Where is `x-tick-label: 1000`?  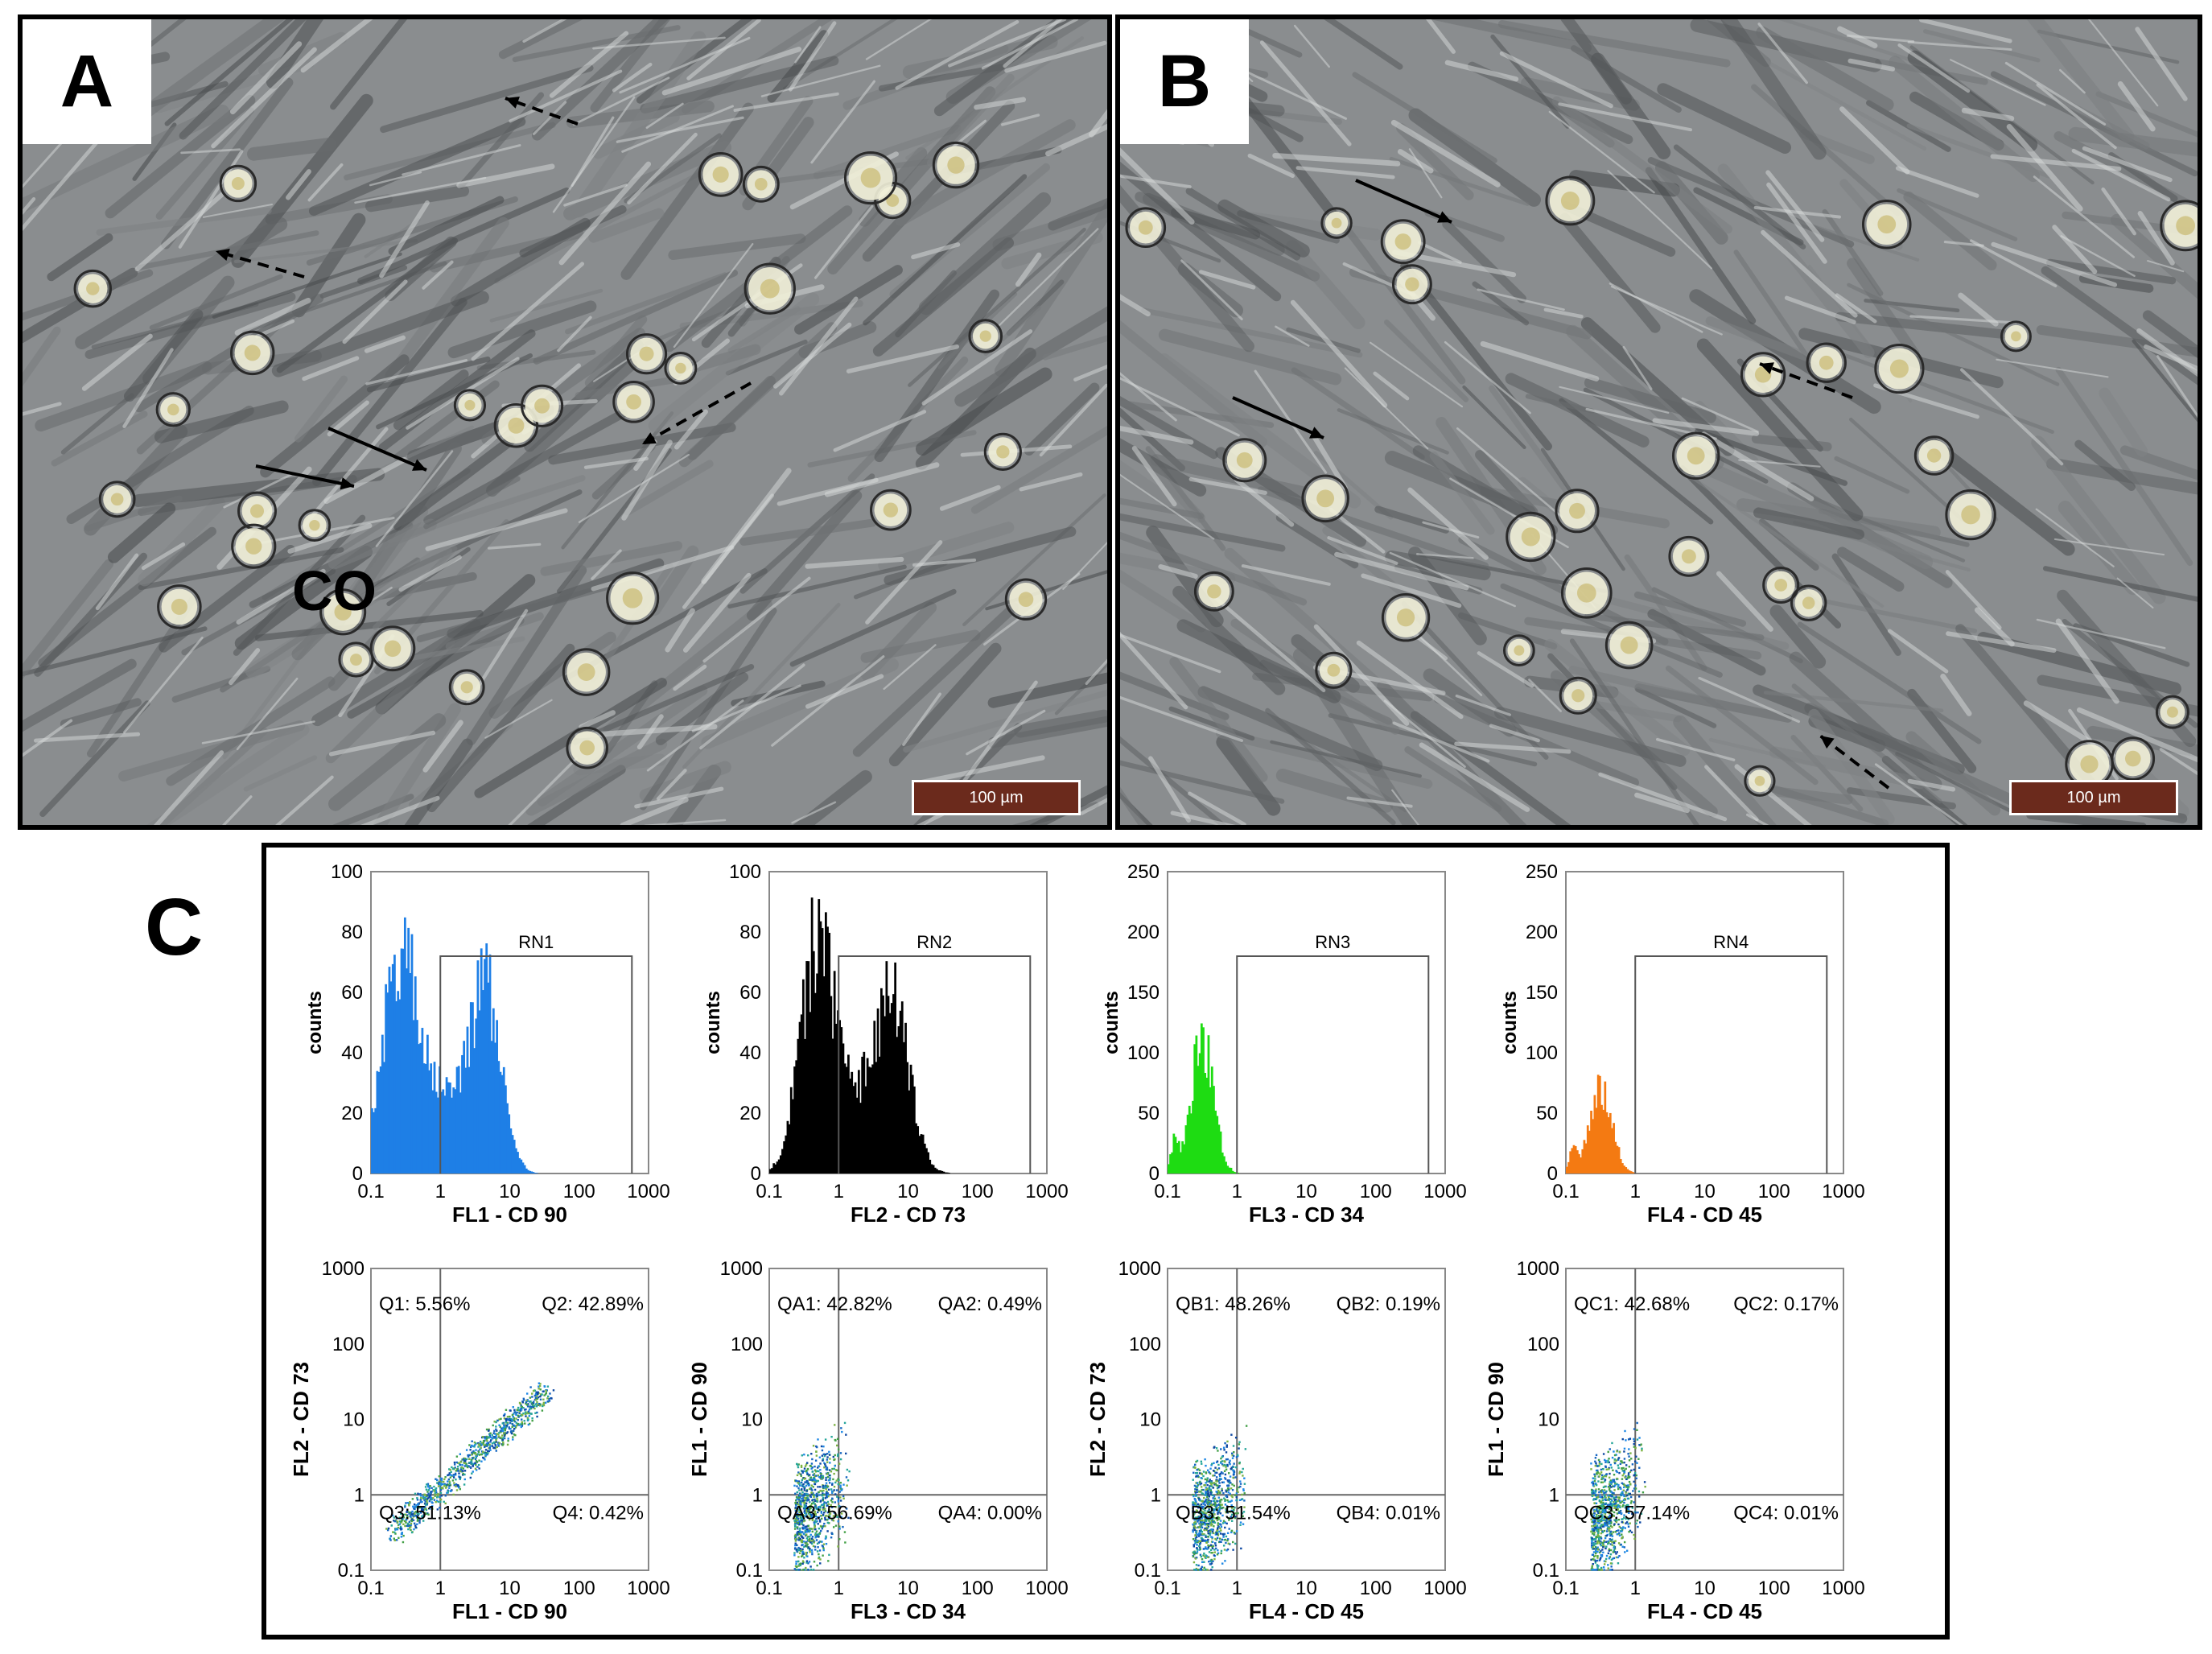 x-tick-label: 1000 is located at coordinates (648, 1588).